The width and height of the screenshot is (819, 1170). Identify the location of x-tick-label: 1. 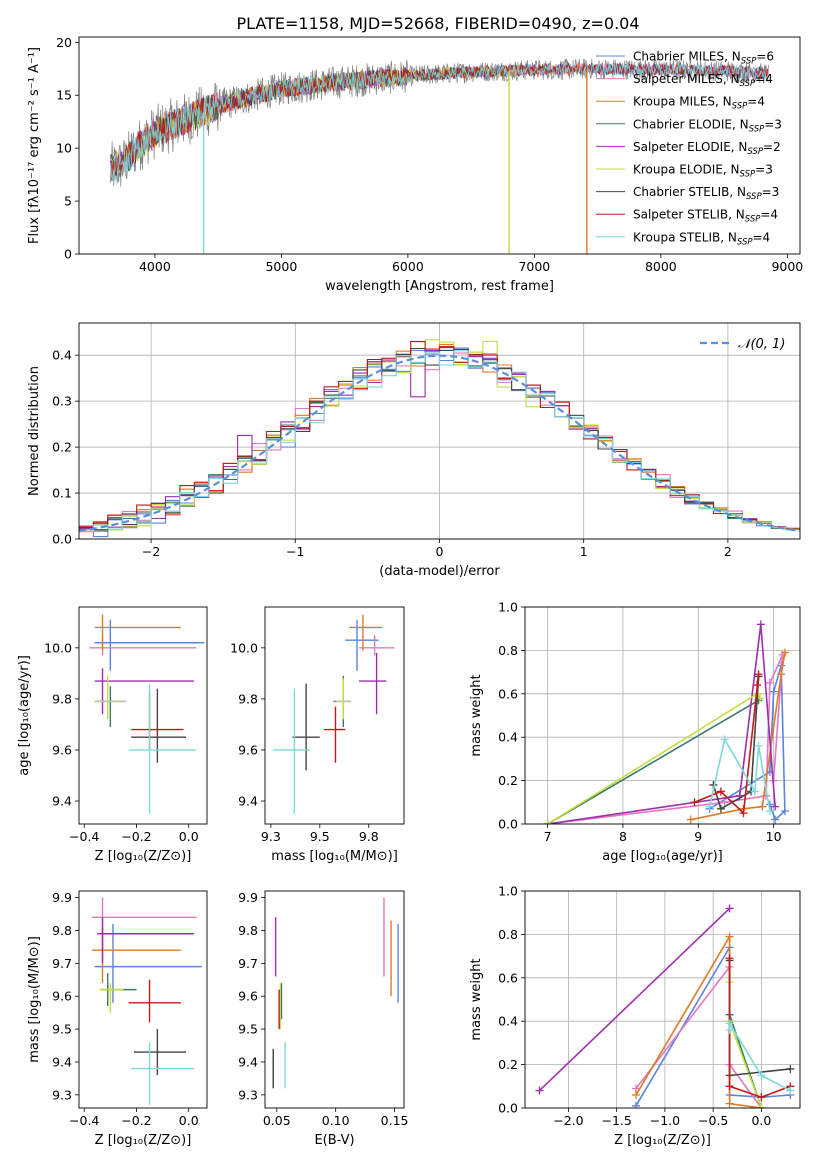
(584, 551).